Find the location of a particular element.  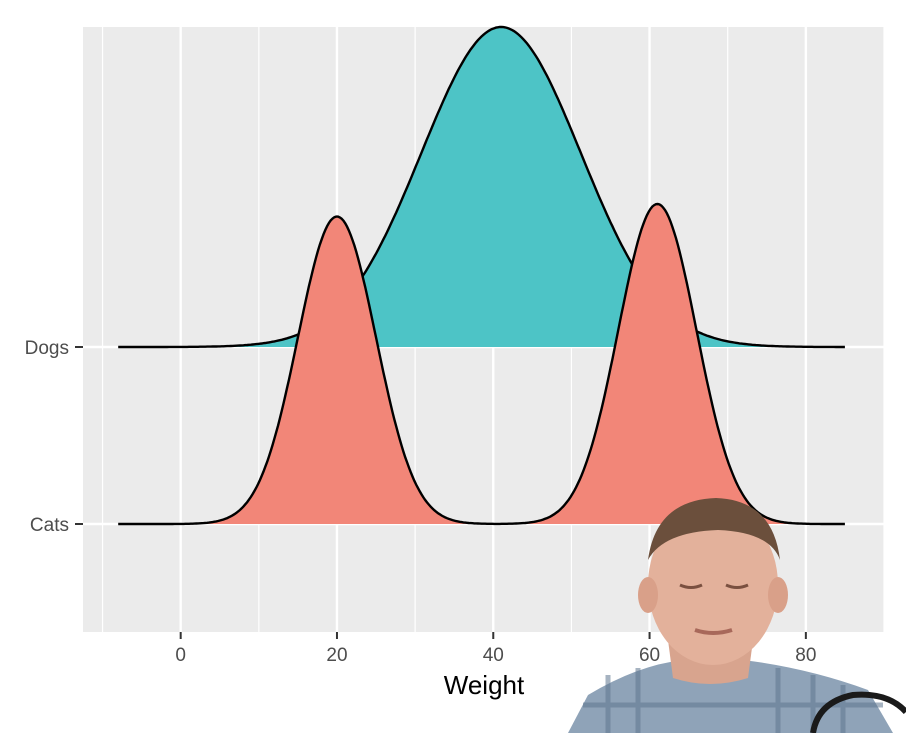

x-tick-label: 80 is located at coordinates (805, 655).